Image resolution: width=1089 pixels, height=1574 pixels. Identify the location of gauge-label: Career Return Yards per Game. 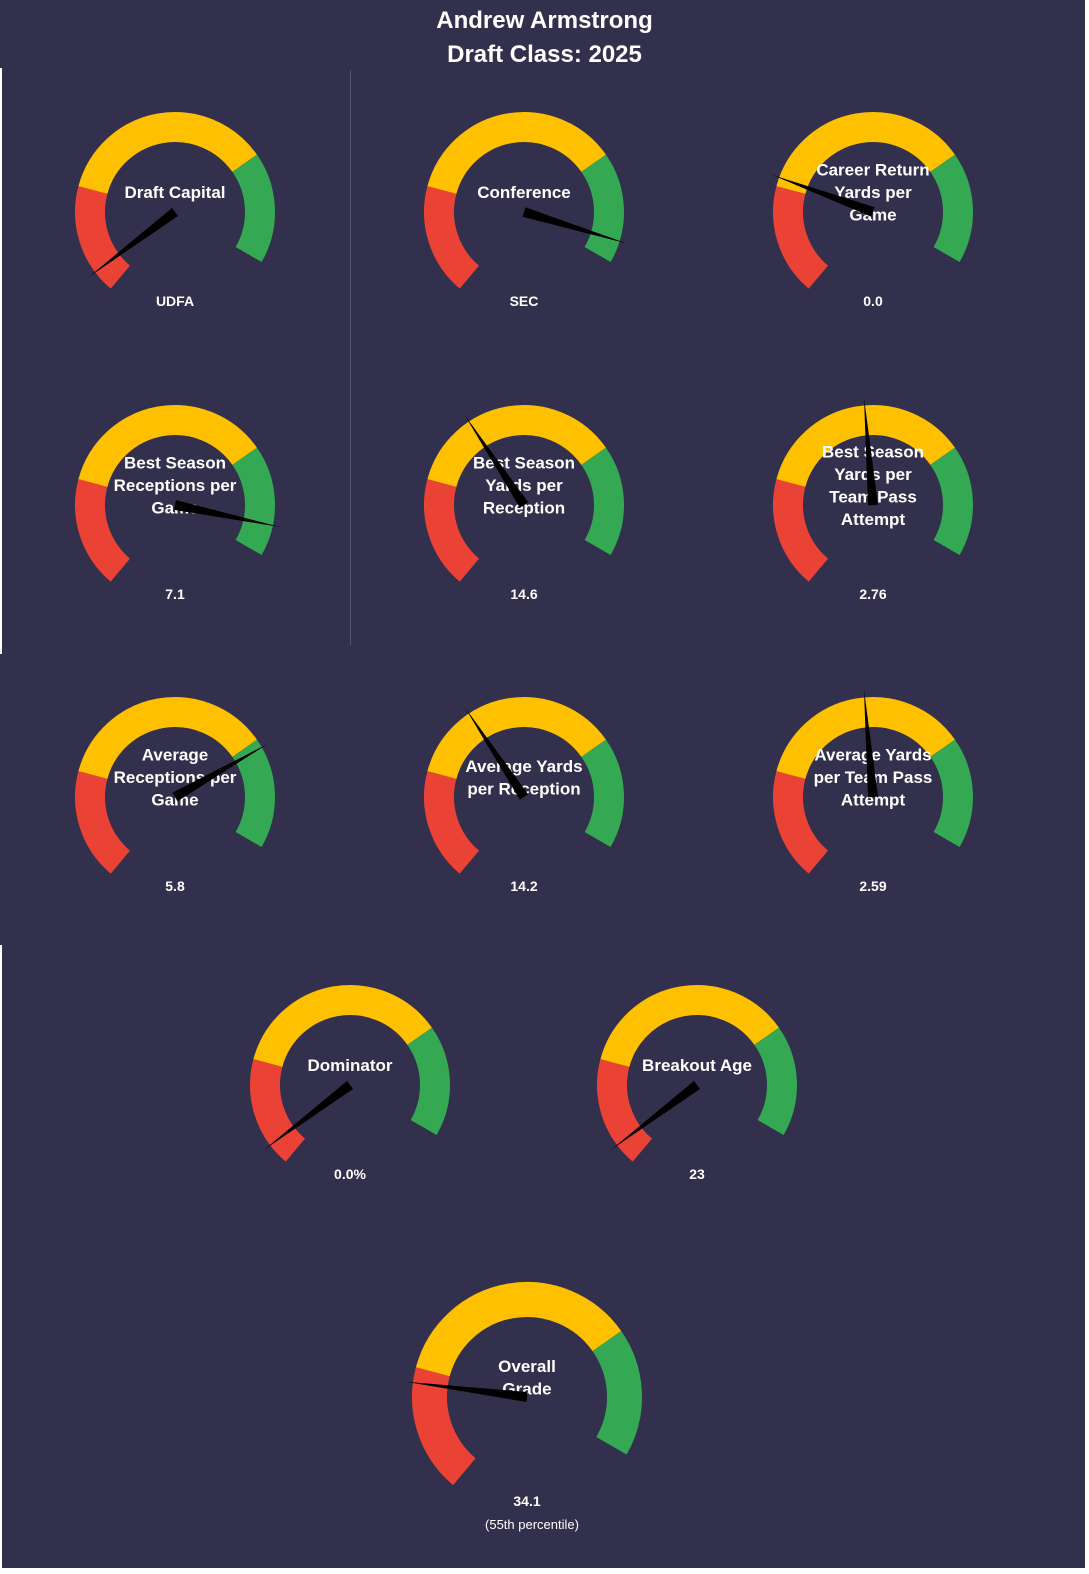
(872, 193).